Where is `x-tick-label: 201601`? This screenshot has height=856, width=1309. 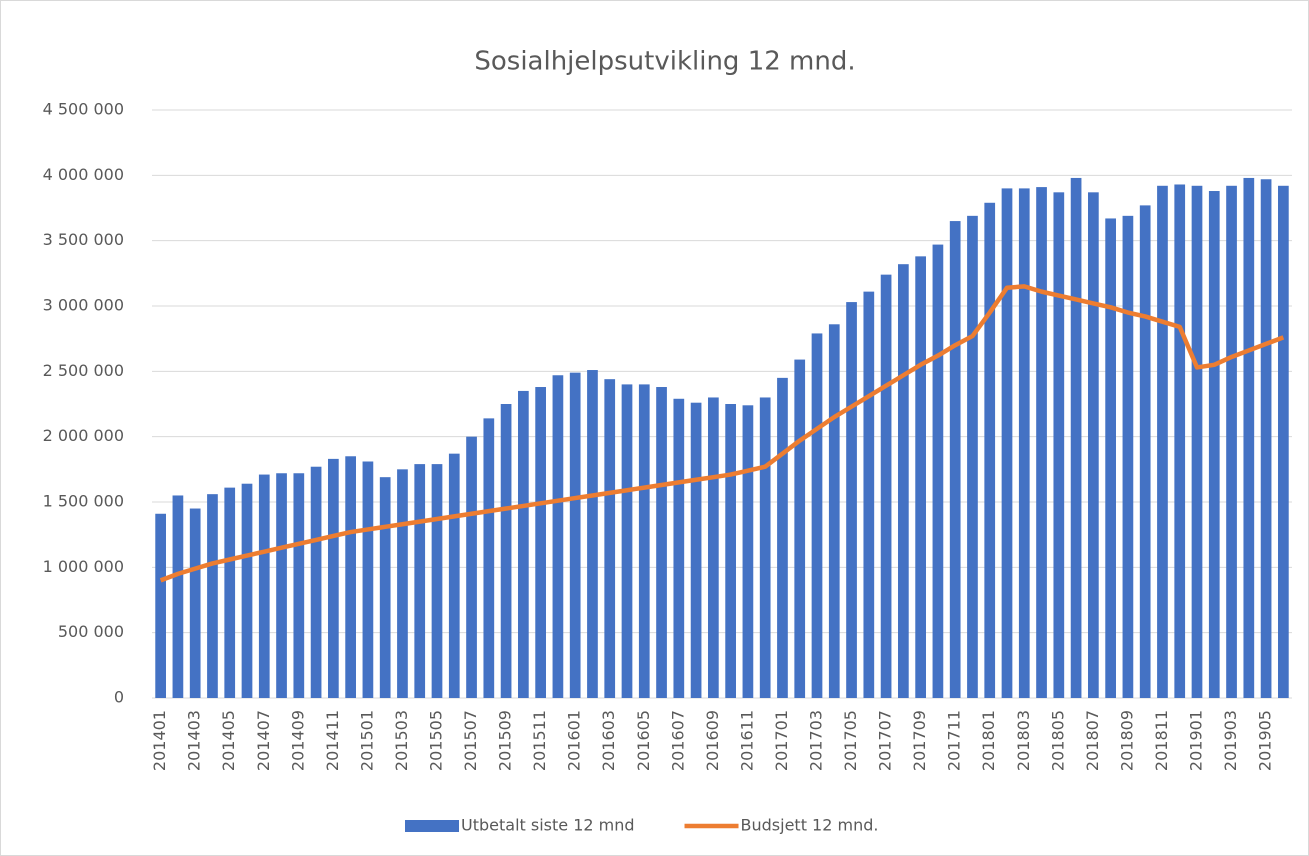 x-tick-label: 201601 is located at coordinates (574, 740).